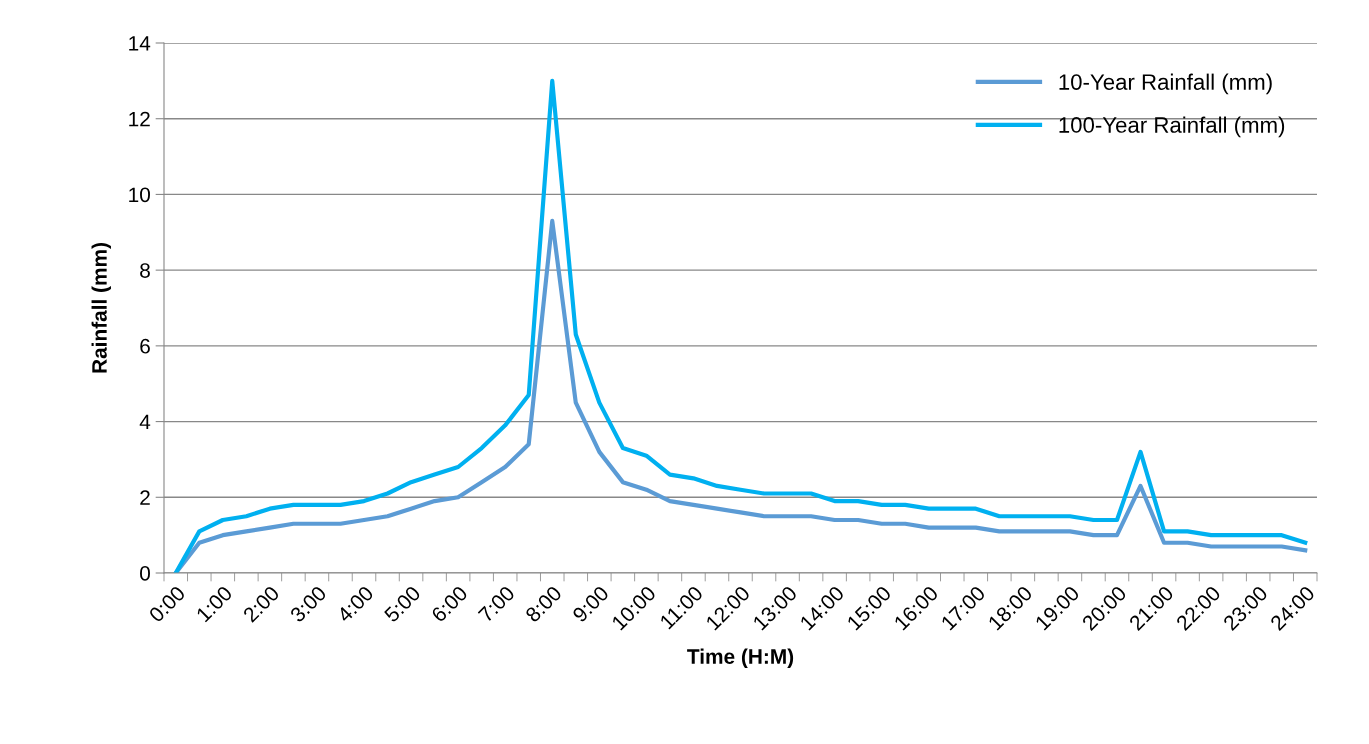 This screenshot has height=744, width=1369. I want to click on y-tick-label: 14, so click(140, 43).